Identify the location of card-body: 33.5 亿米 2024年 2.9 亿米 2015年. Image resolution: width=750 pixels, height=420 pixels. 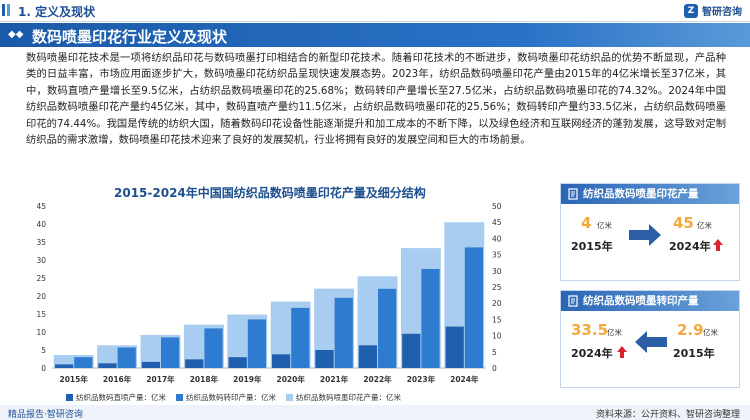
(650, 349).